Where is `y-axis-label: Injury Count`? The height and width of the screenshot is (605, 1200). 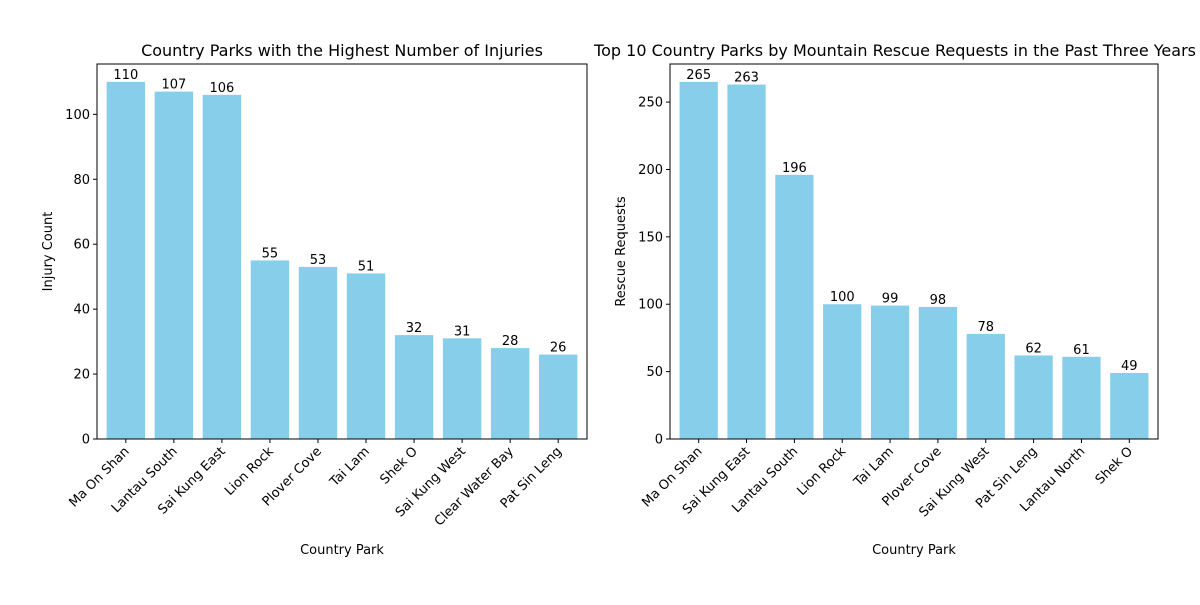 y-axis-label: Injury Count is located at coordinates (48, 252).